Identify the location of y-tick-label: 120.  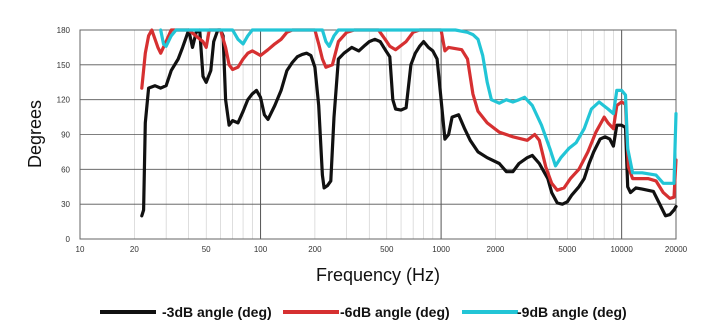
(64, 100).